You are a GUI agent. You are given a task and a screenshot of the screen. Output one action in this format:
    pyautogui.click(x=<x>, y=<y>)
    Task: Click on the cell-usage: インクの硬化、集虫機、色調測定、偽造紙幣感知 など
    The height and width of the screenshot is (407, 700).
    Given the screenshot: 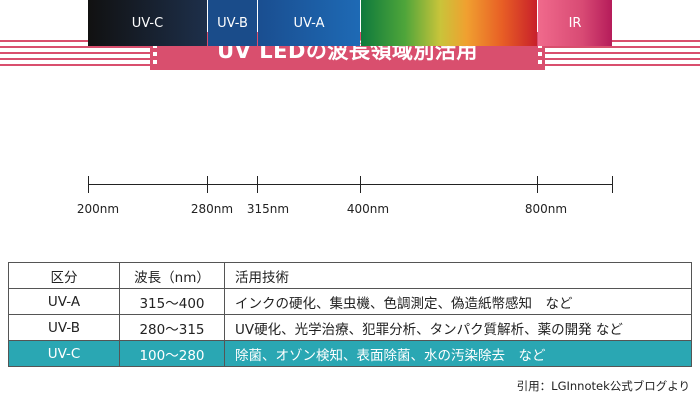 What is the action you would take?
    pyautogui.click(x=458, y=301)
    